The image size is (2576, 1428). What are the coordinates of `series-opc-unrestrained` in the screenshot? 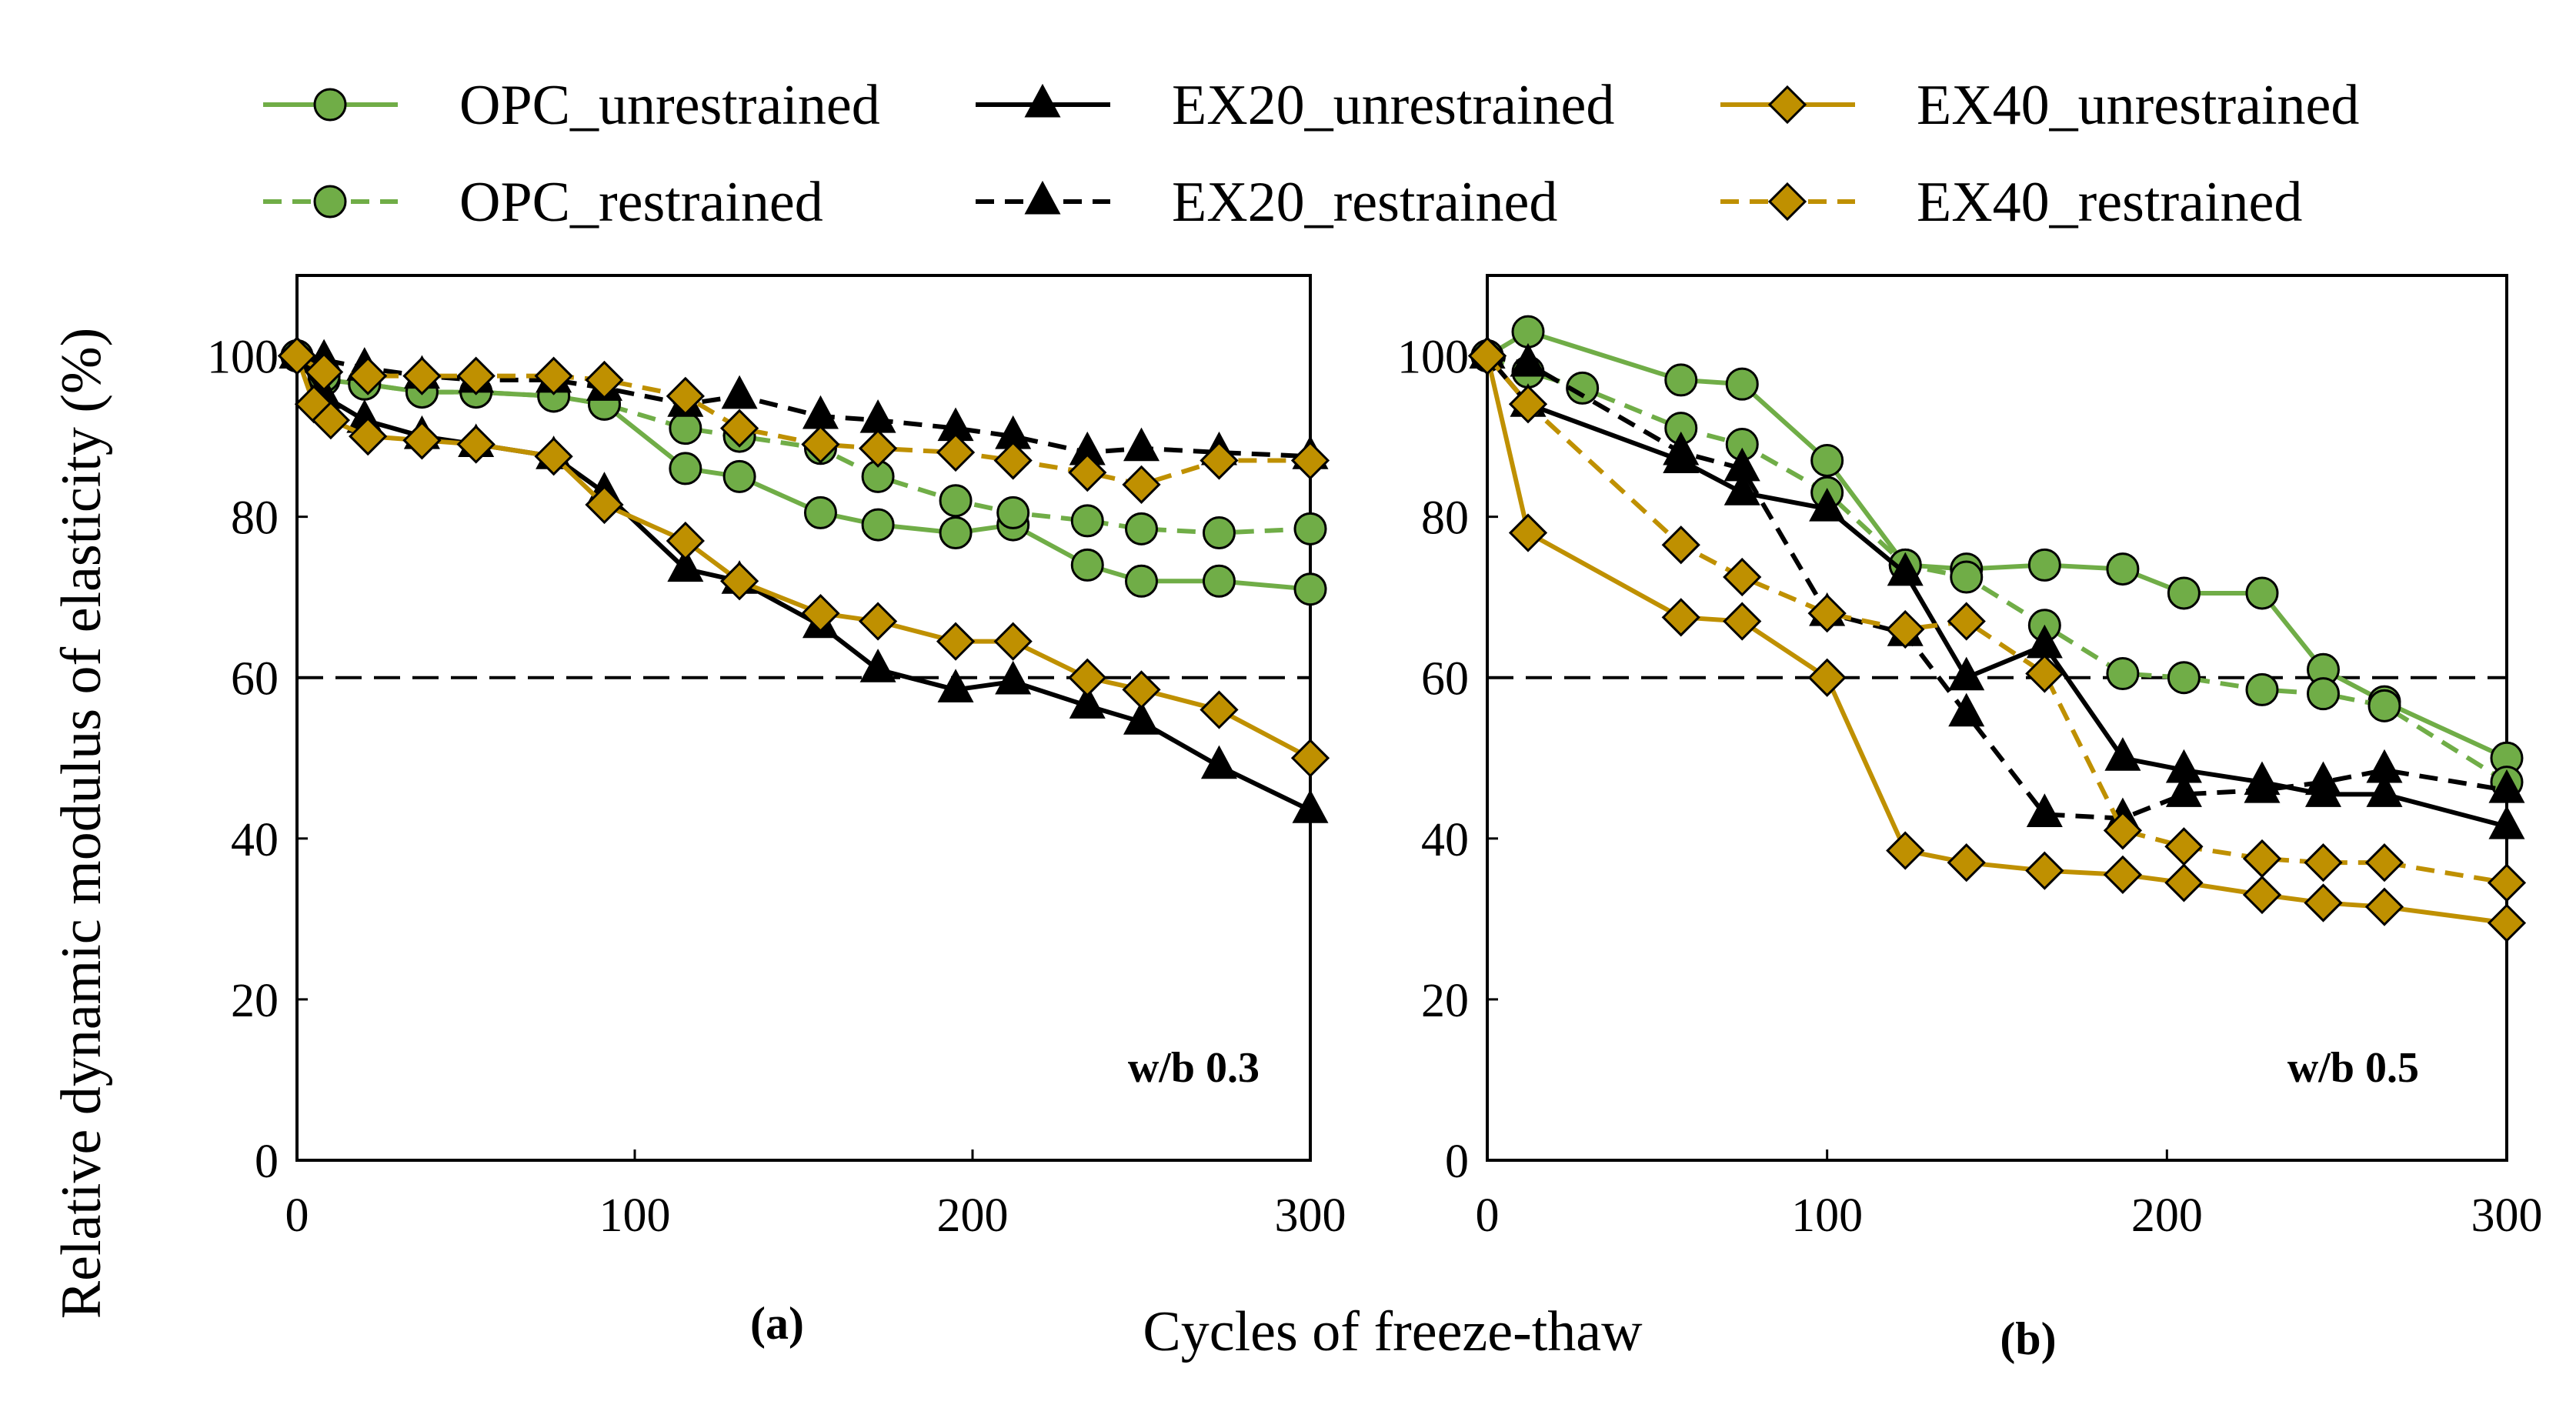 It's located at (803, 472).